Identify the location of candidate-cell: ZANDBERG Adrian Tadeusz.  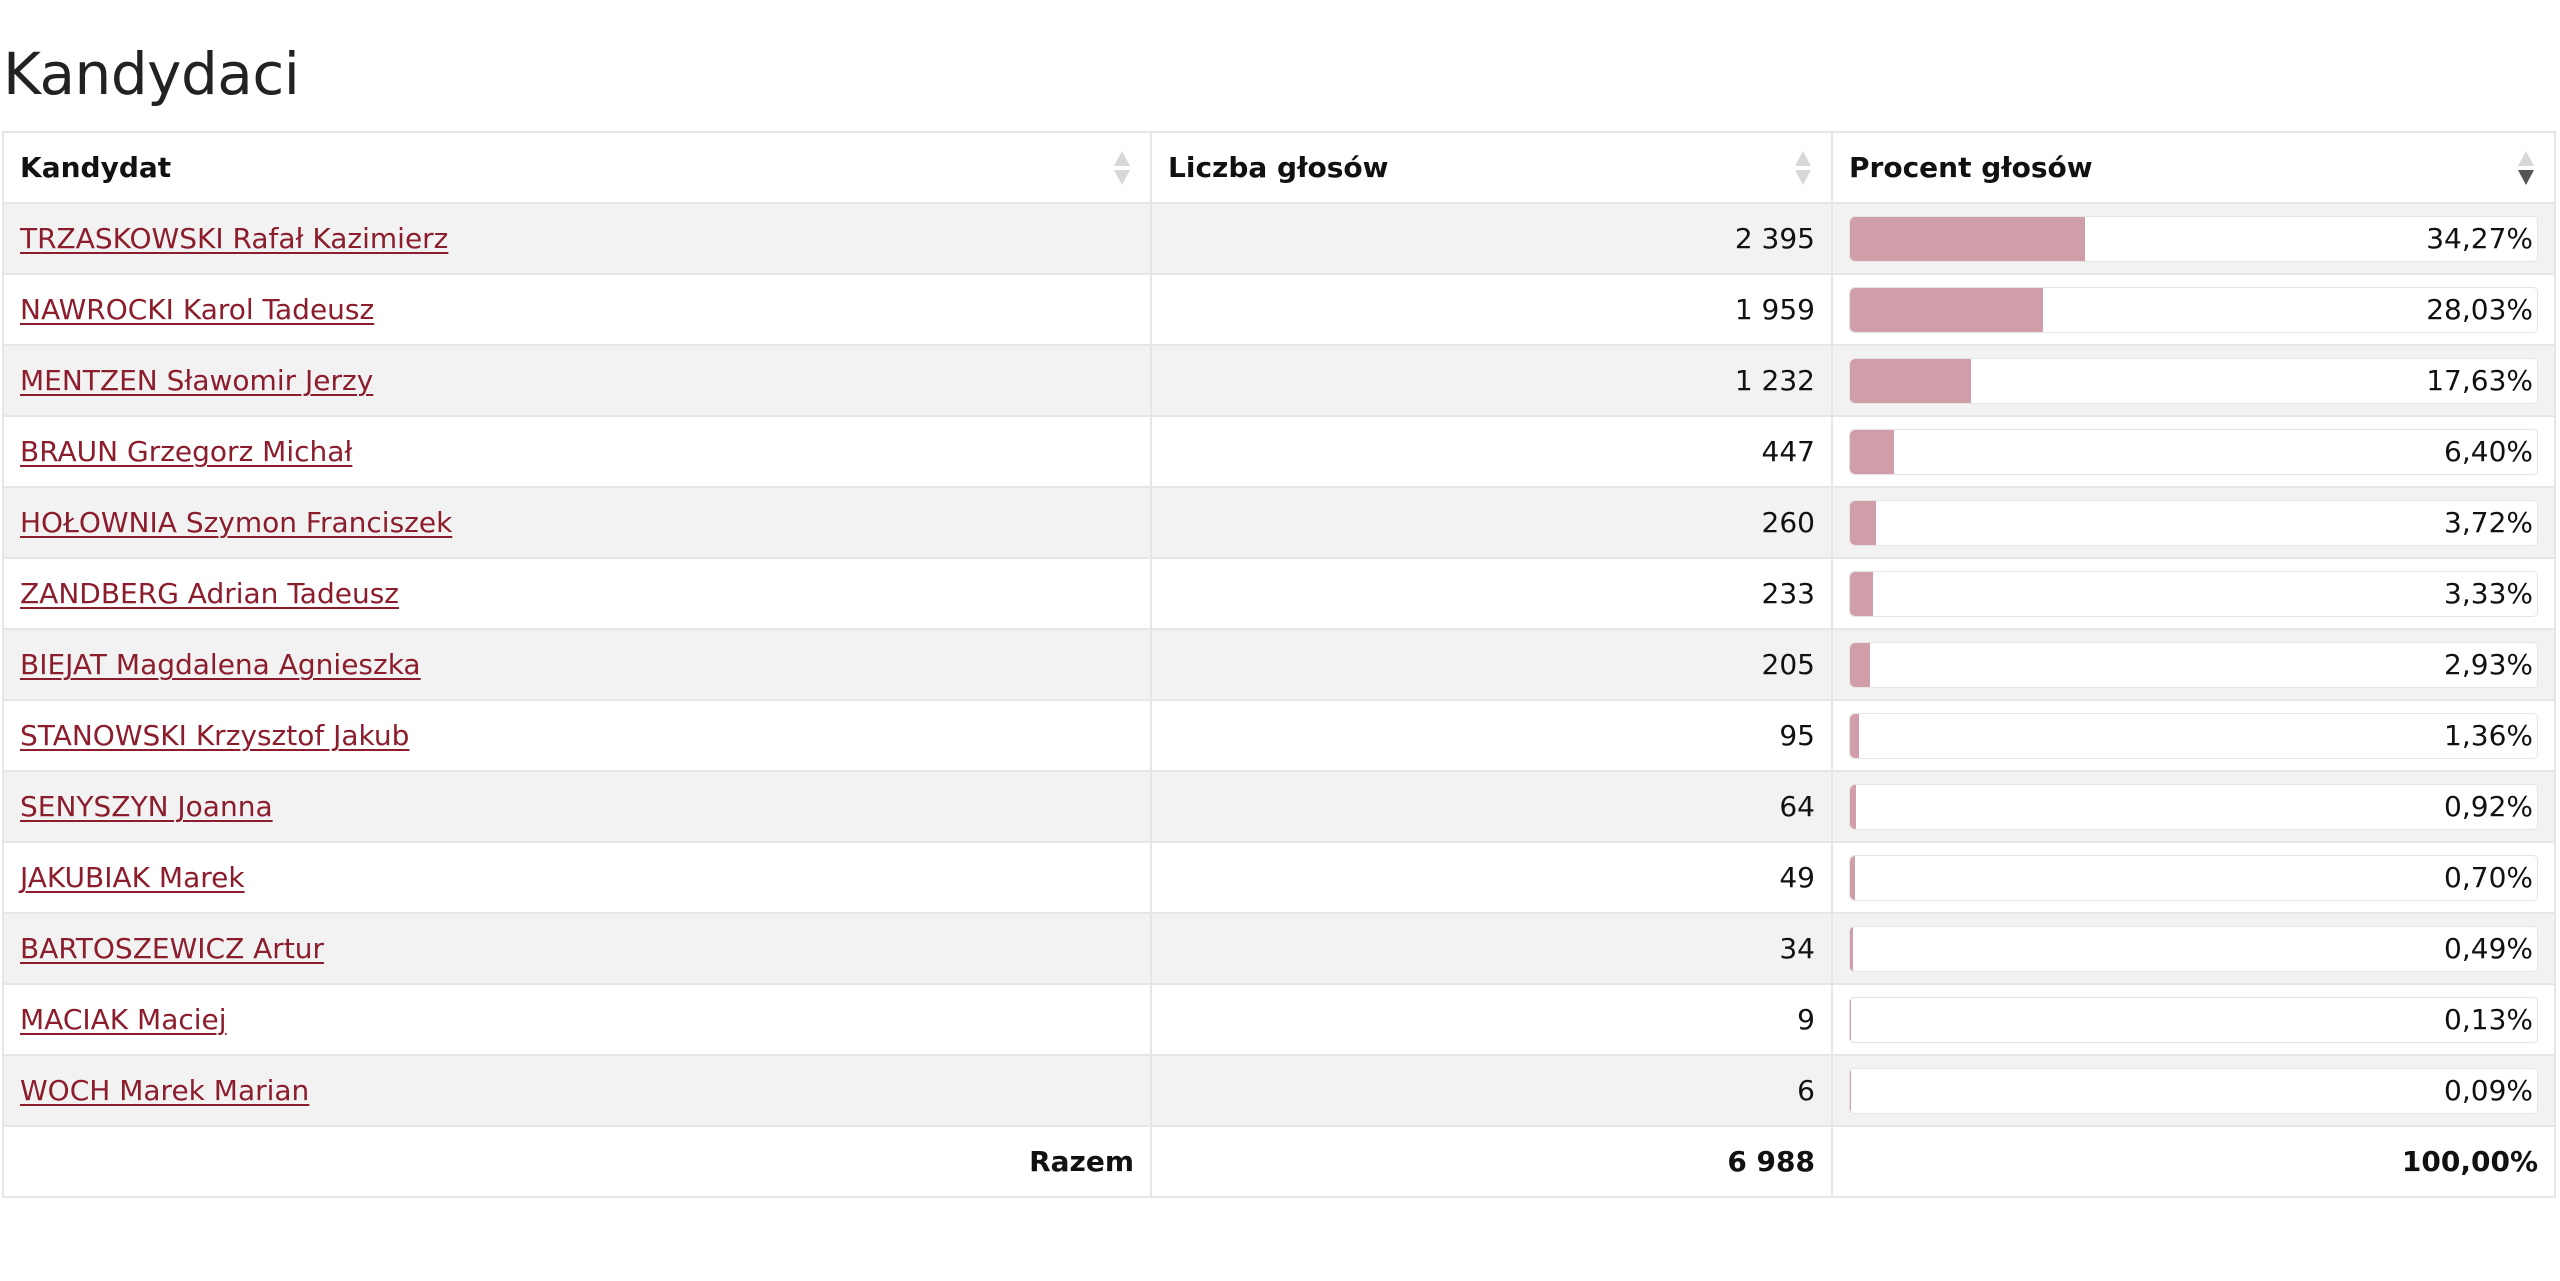
(577, 593).